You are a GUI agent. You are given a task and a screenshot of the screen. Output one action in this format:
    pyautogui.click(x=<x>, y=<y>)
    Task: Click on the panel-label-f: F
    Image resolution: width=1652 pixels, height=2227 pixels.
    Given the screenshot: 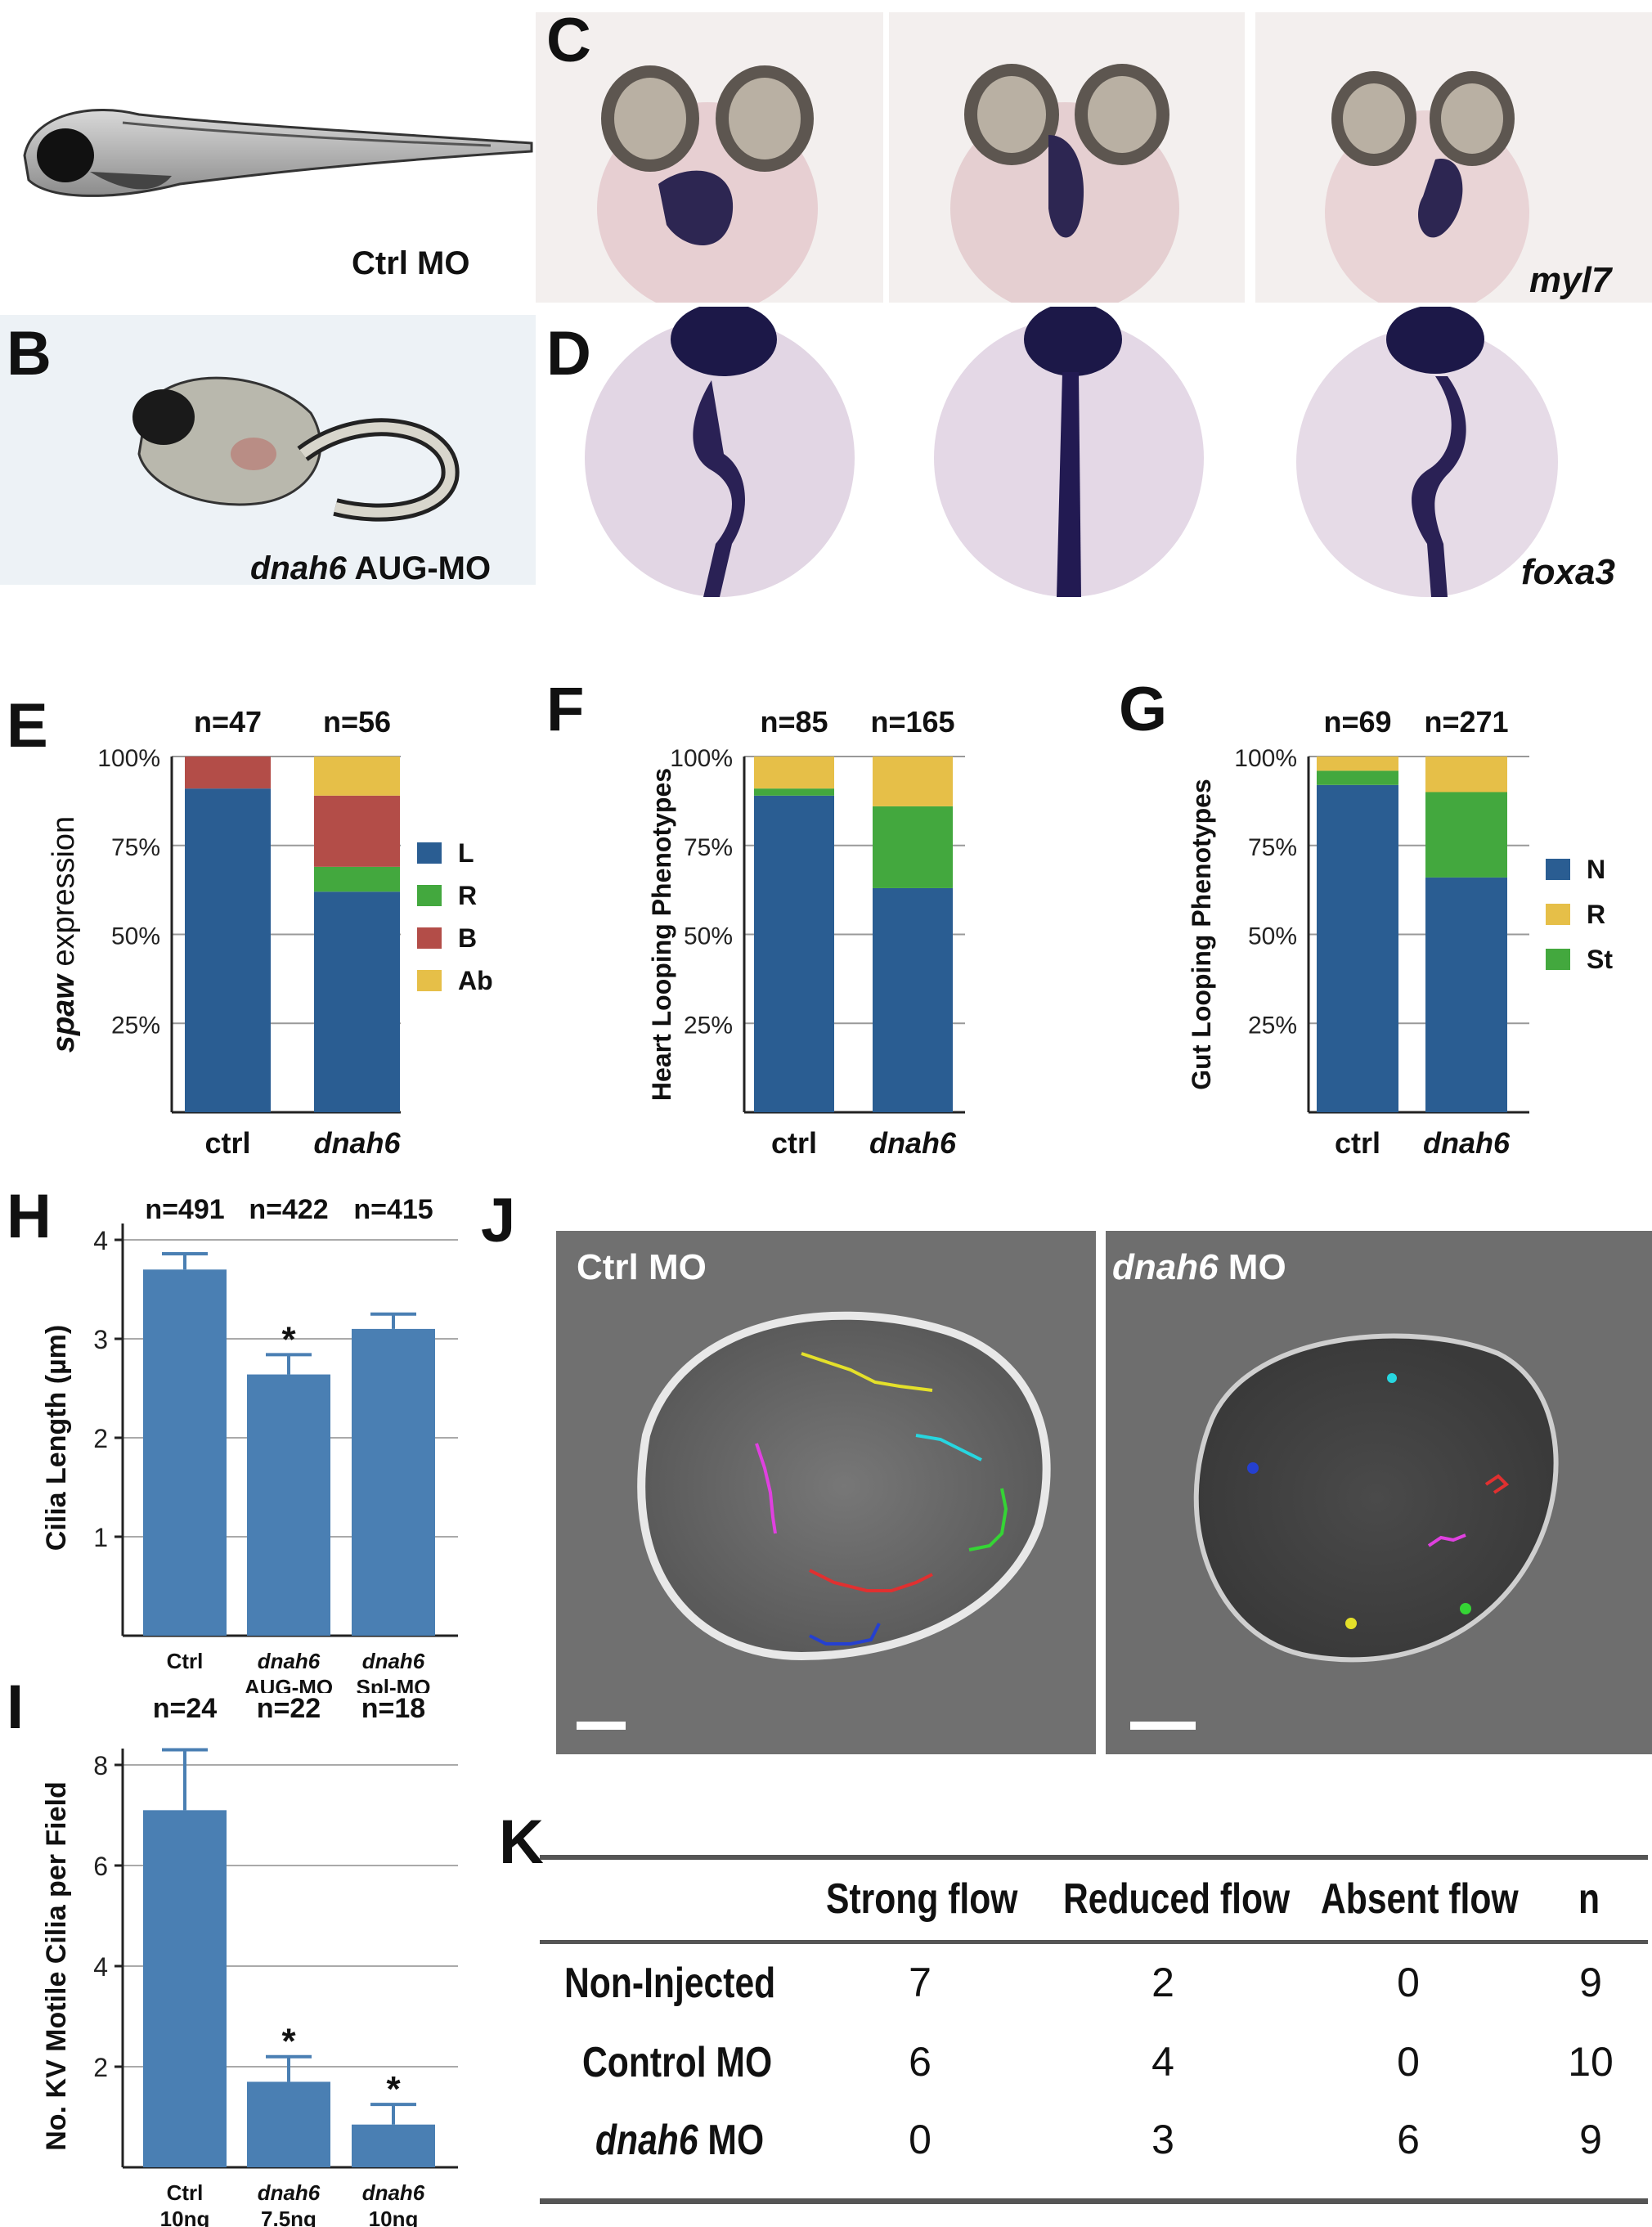 What is the action you would take?
    pyautogui.click(x=565, y=709)
    